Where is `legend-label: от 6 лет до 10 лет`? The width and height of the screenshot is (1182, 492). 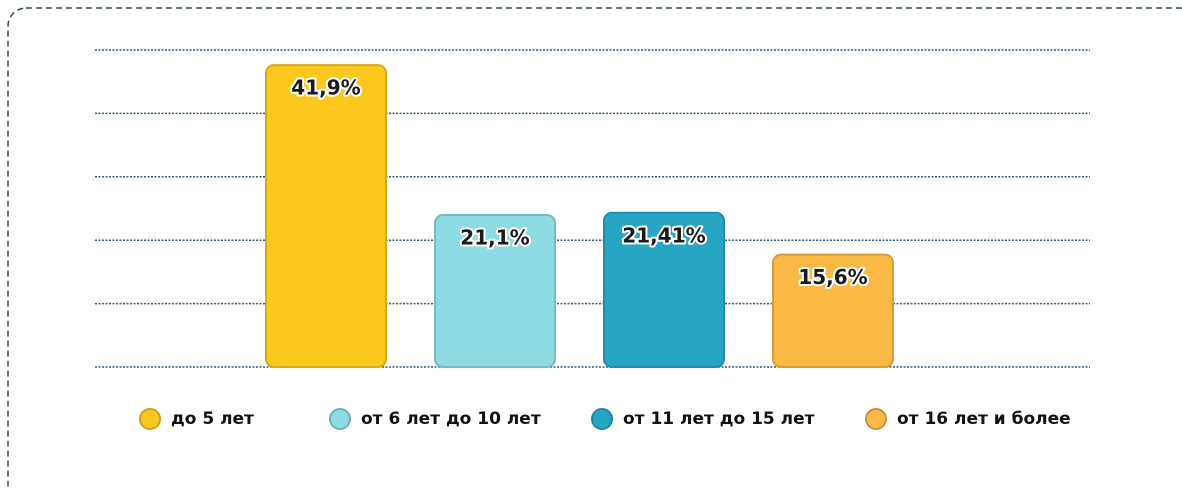
legend-label: от 6 лет до 10 лет is located at coordinates (451, 419).